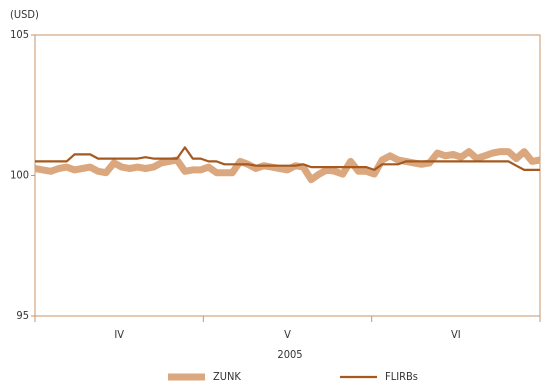 This screenshot has width=548, height=391. I want to click on x-tick-label: VI, so click(456, 334).